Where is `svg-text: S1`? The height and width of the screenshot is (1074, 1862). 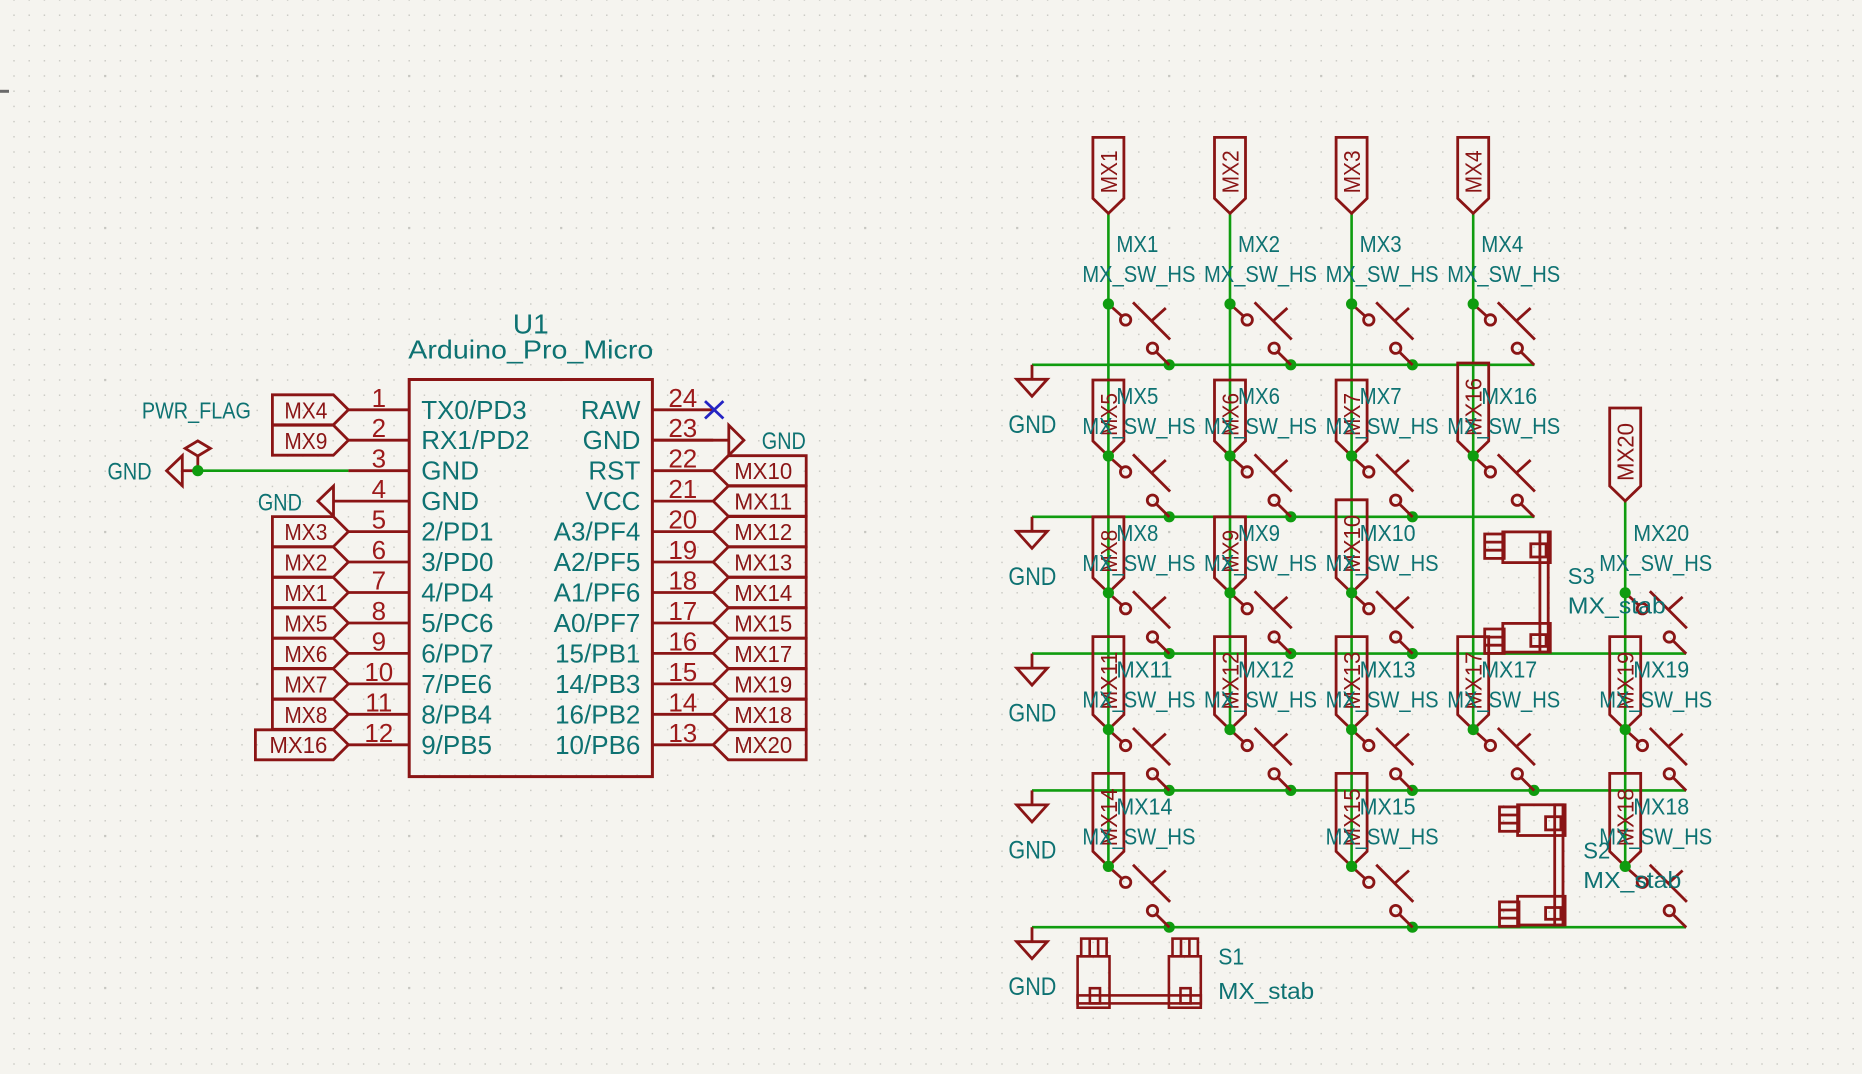
svg-text: S1 is located at coordinates (1231, 957).